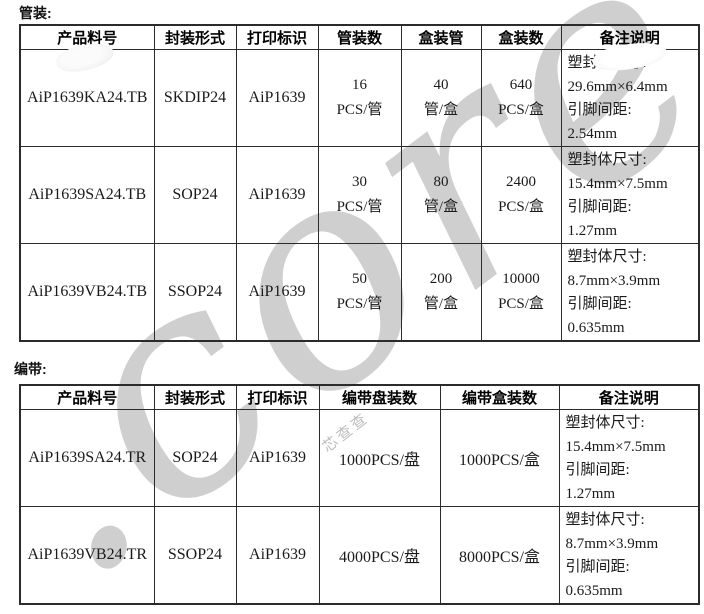 The image size is (704, 614). Describe the element at coordinates (359, 85) in the screenshot. I see `qty-line: 16` at that location.